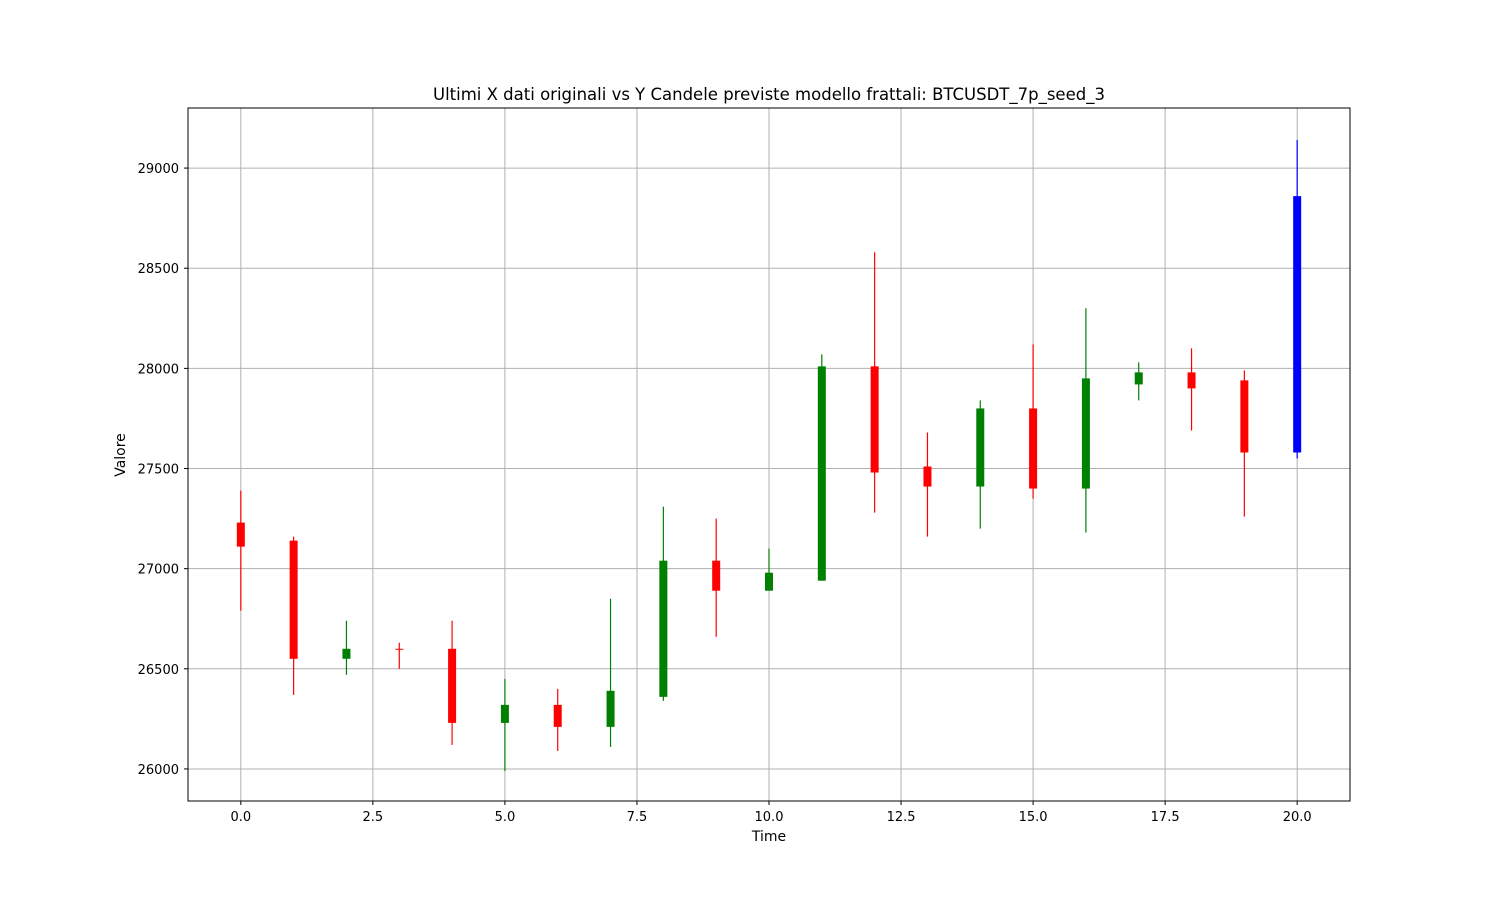 The image size is (1500, 900). Describe the element at coordinates (901, 817) in the screenshot. I see `x-tick-label: 12.5` at that location.